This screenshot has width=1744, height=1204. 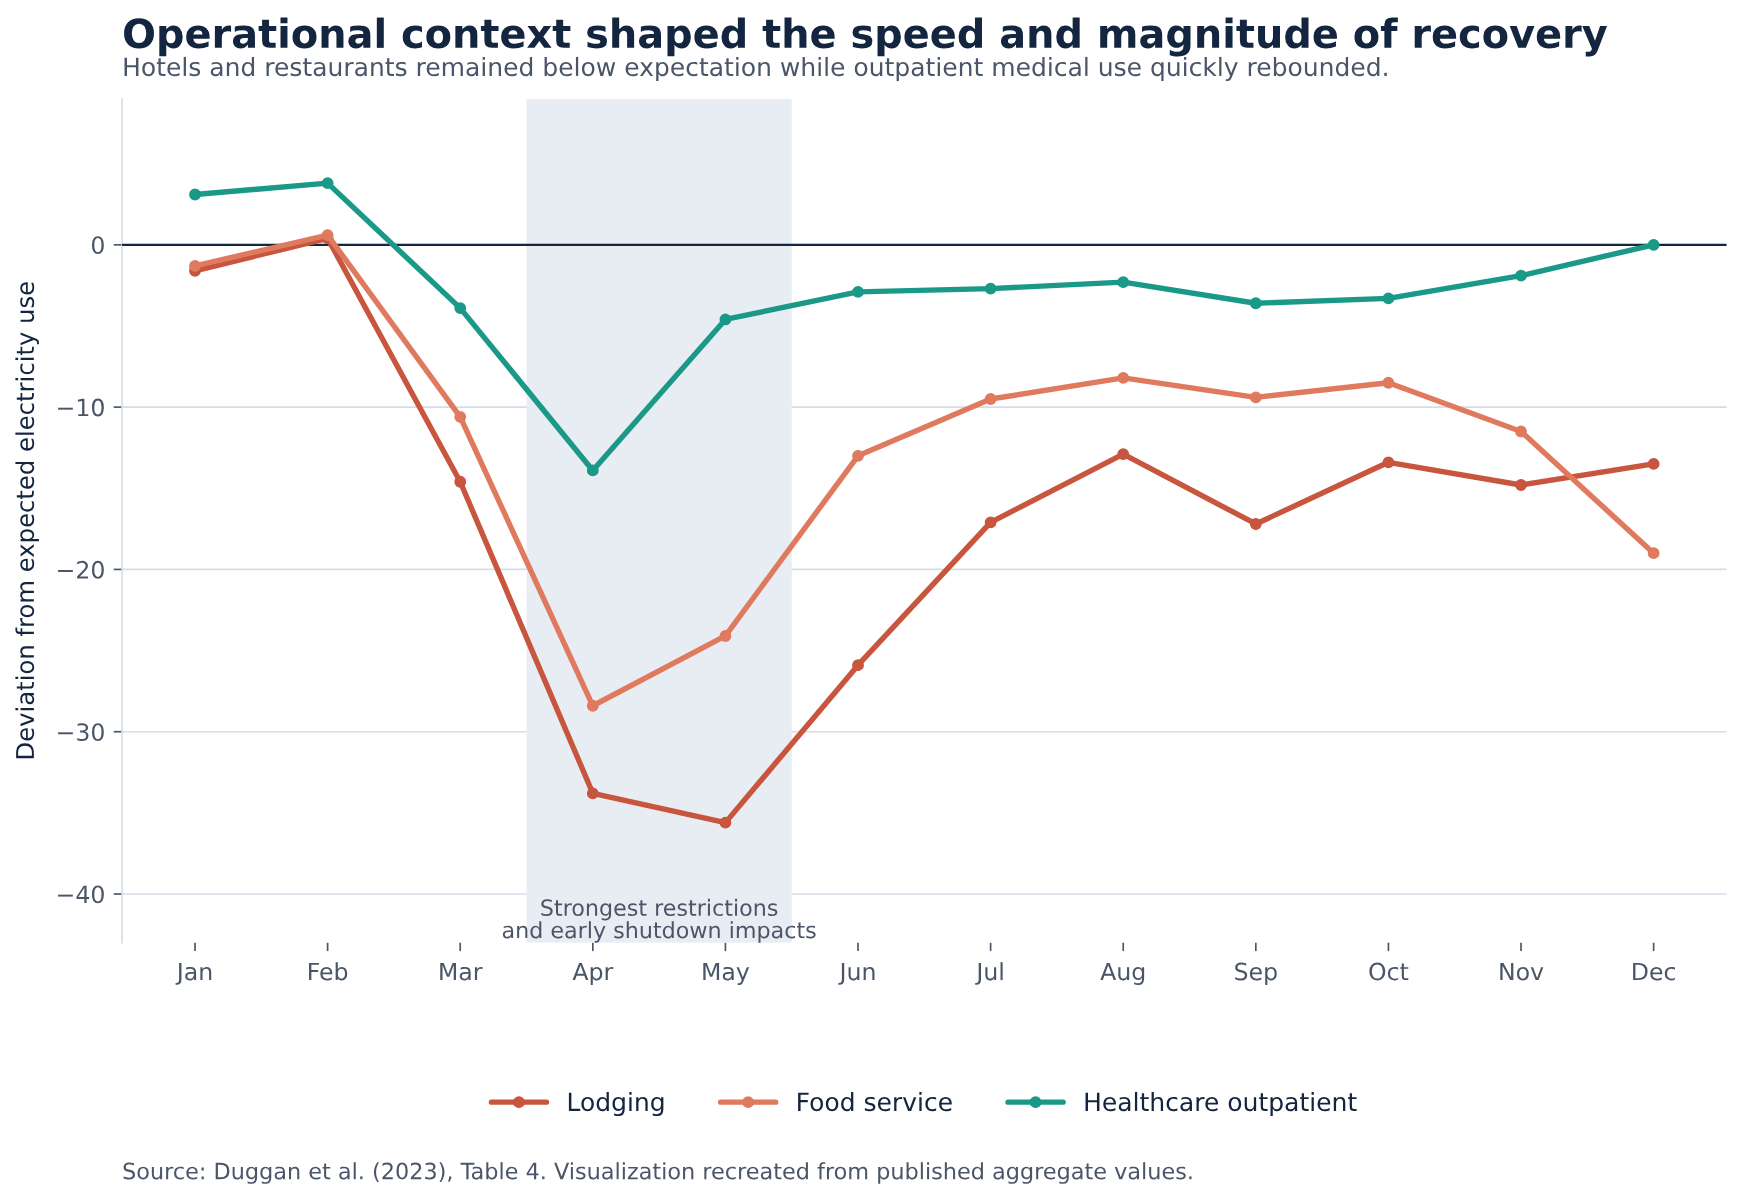 I want to click on x-tick-label: Jan, so click(x=193, y=973).